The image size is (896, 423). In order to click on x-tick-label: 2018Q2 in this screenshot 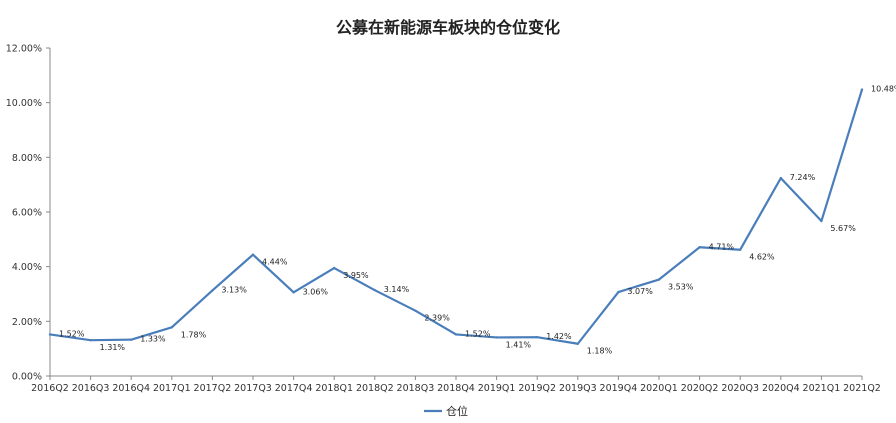, I will do `click(375, 388)`.